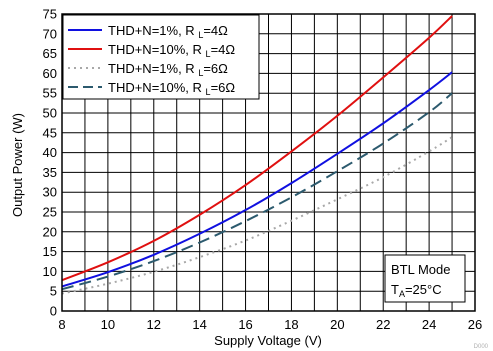  Describe the element at coordinates (268, 340) in the screenshot. I see `x-axis-label: Supply Voltage (V)` at that location.